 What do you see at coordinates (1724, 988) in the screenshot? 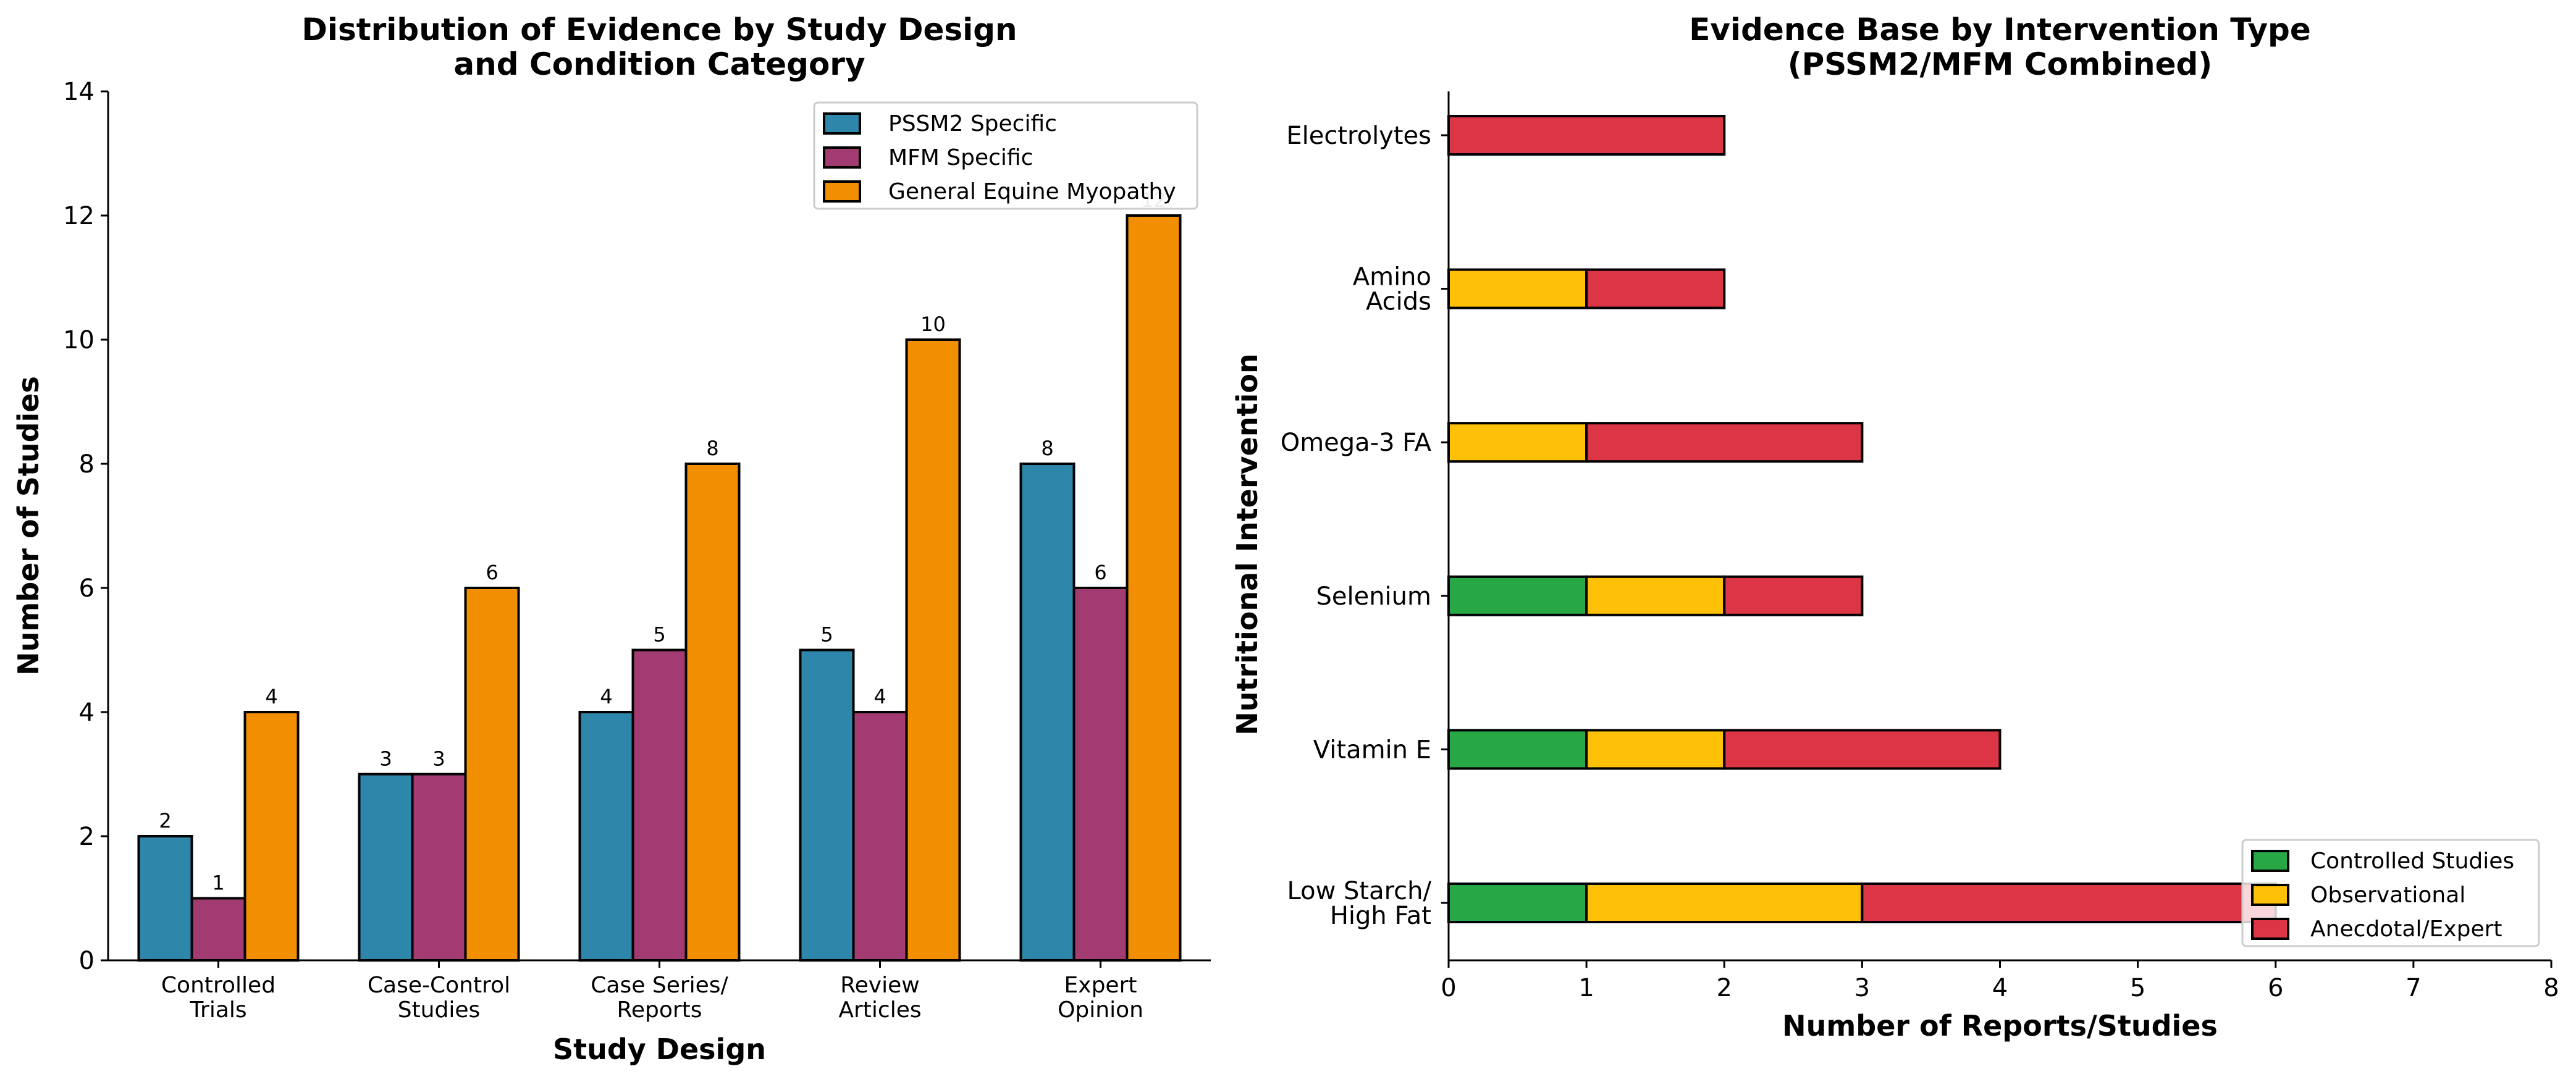
I see `x-tick-label: 2` at bounding box center [1724, 988].